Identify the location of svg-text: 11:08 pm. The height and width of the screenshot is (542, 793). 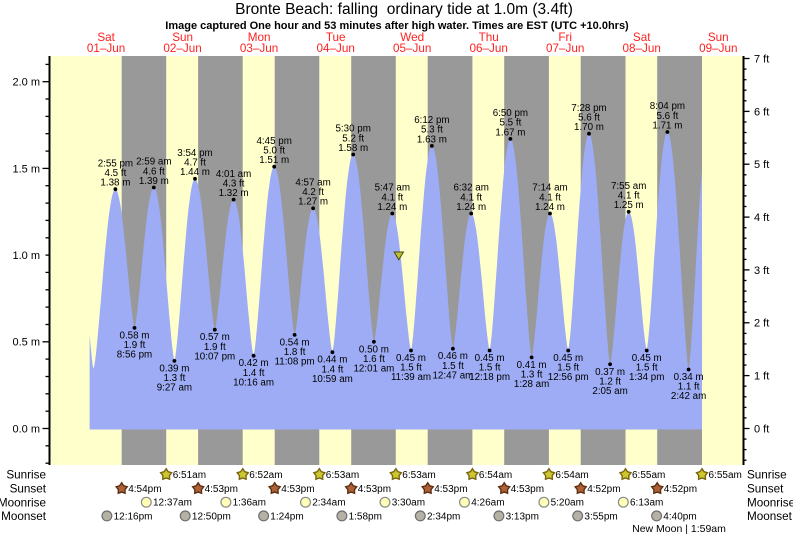
(295, 362).